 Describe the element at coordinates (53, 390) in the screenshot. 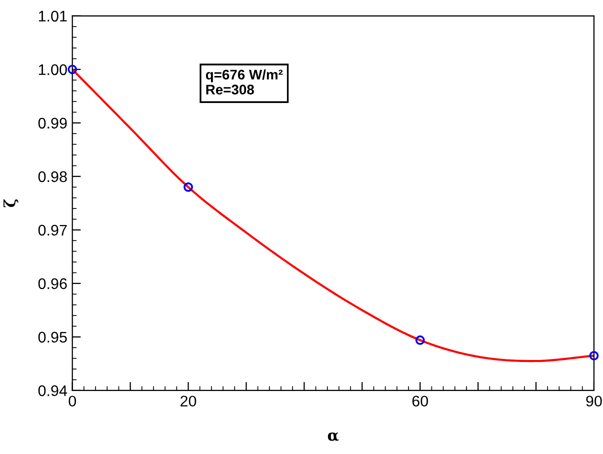

I see `y-tick-label: 0.94` at that location.